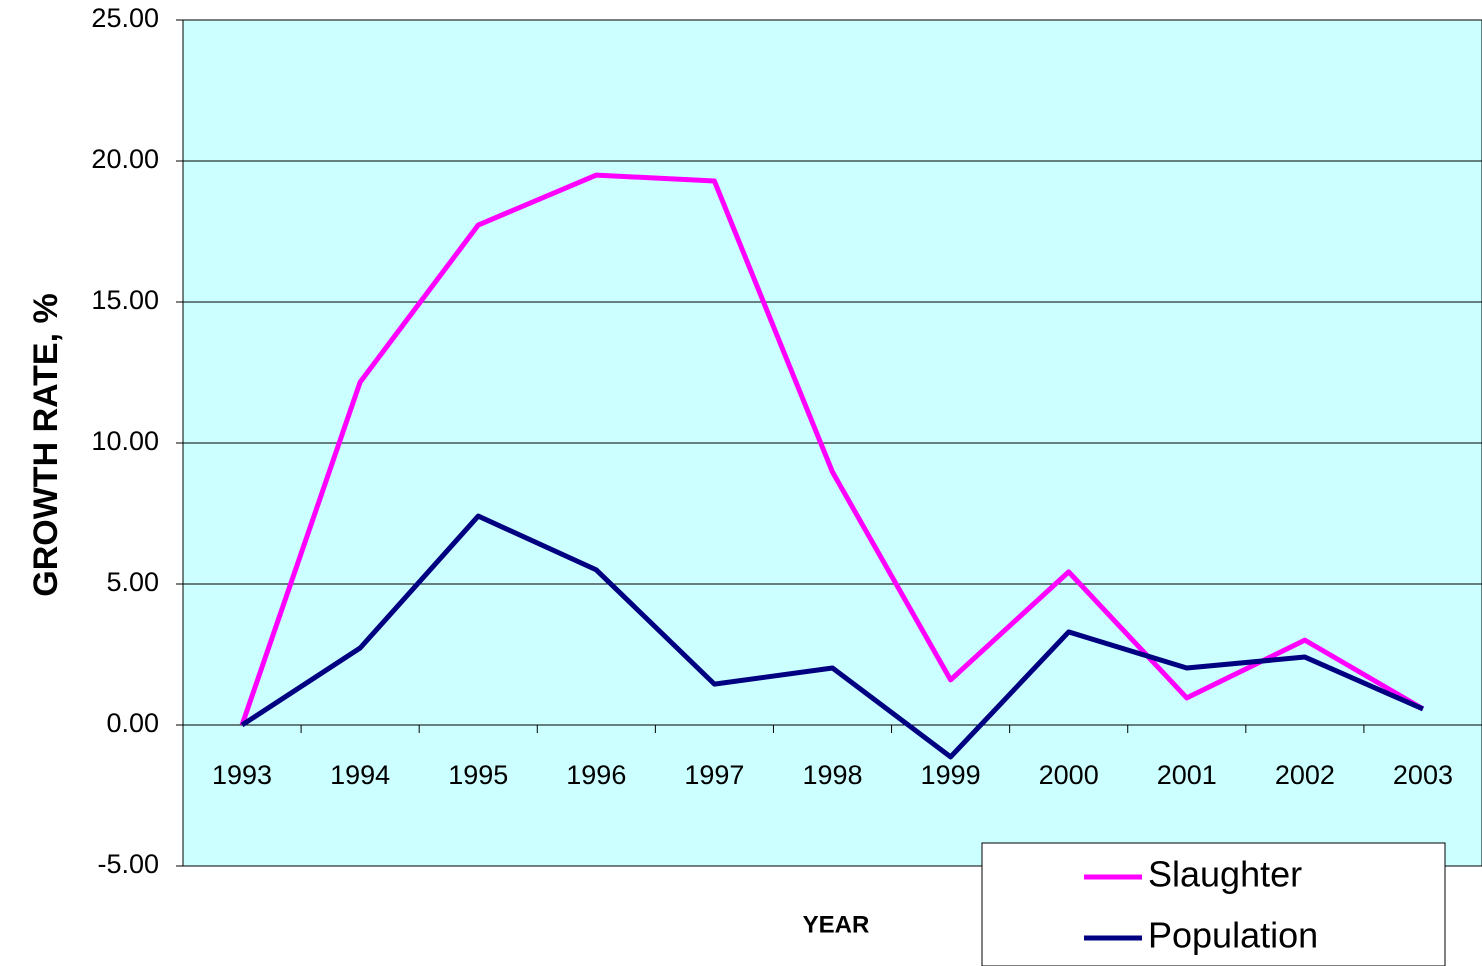  I want to click on x-tick-label: 1997, so click(714, 775).